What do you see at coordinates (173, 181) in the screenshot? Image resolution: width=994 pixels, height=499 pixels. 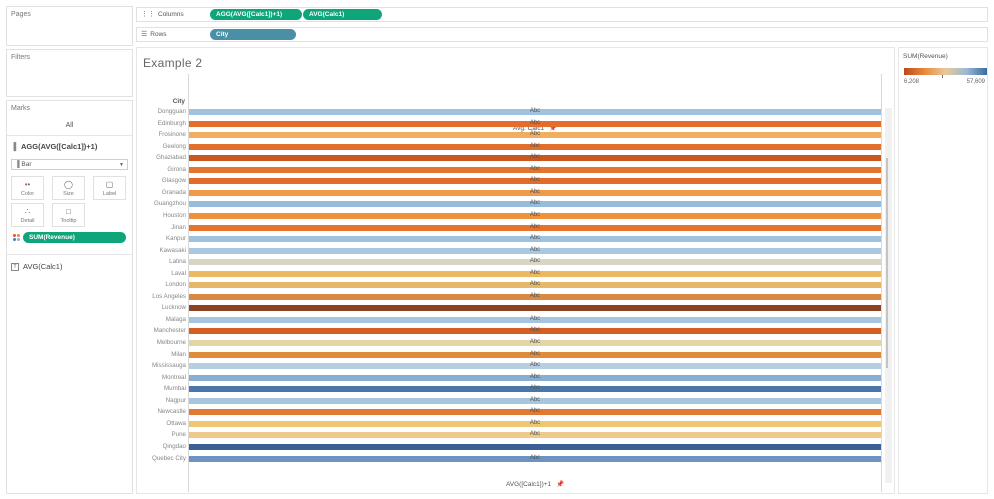 I see `row-label-city: Glasgow` at bounding box center [173, 181].